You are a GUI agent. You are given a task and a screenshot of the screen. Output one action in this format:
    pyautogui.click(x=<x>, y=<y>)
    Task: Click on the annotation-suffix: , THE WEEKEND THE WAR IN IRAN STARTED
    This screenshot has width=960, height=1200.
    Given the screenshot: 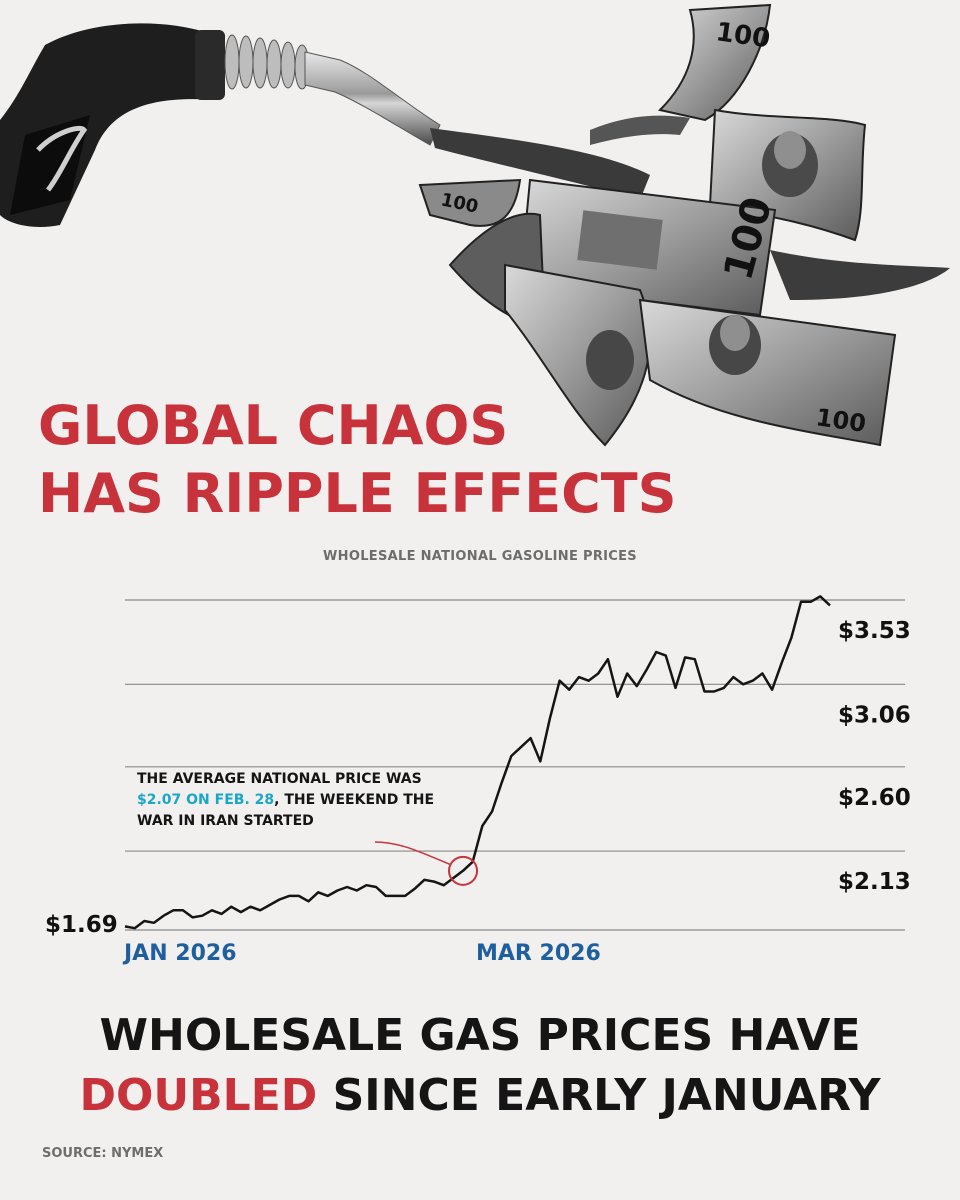 What is the action you would take?
    pyautogui.click(x=286, y=810)
    